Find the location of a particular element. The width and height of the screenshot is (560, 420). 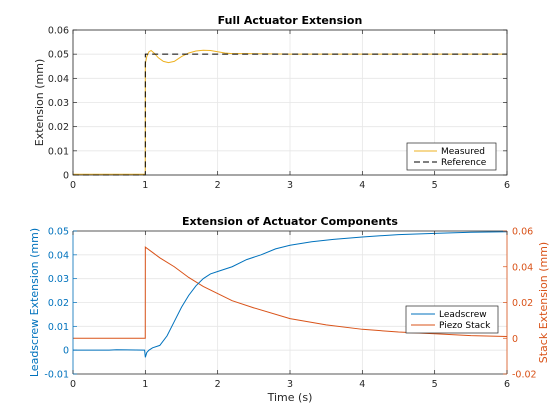

y-tick-label: 0.06 is located at coordinates (58, 31).